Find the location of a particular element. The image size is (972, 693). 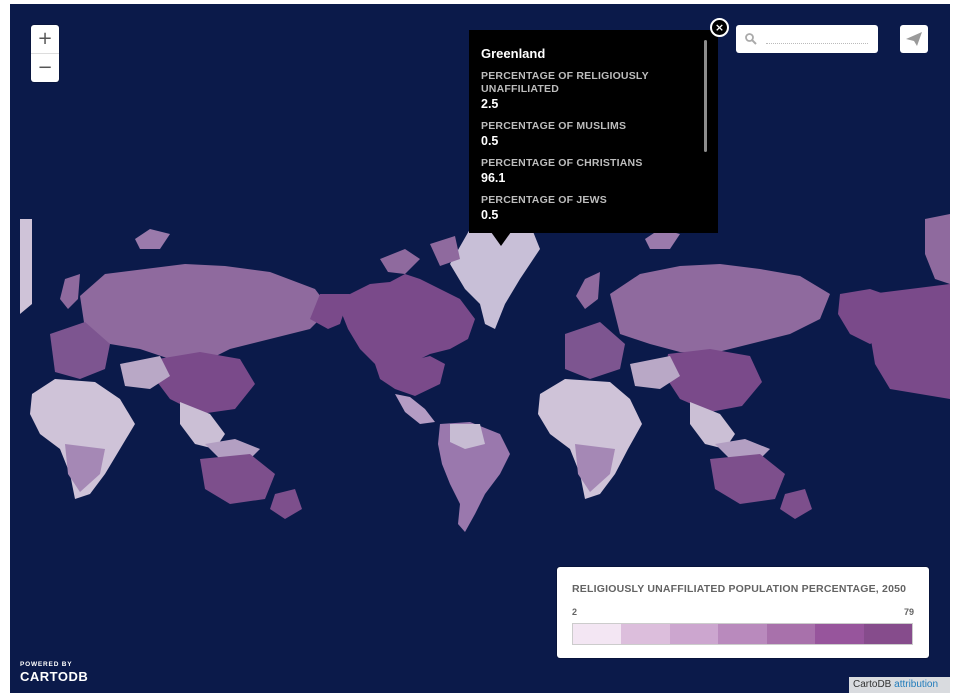

search-input is located at coordinates (817, 43).